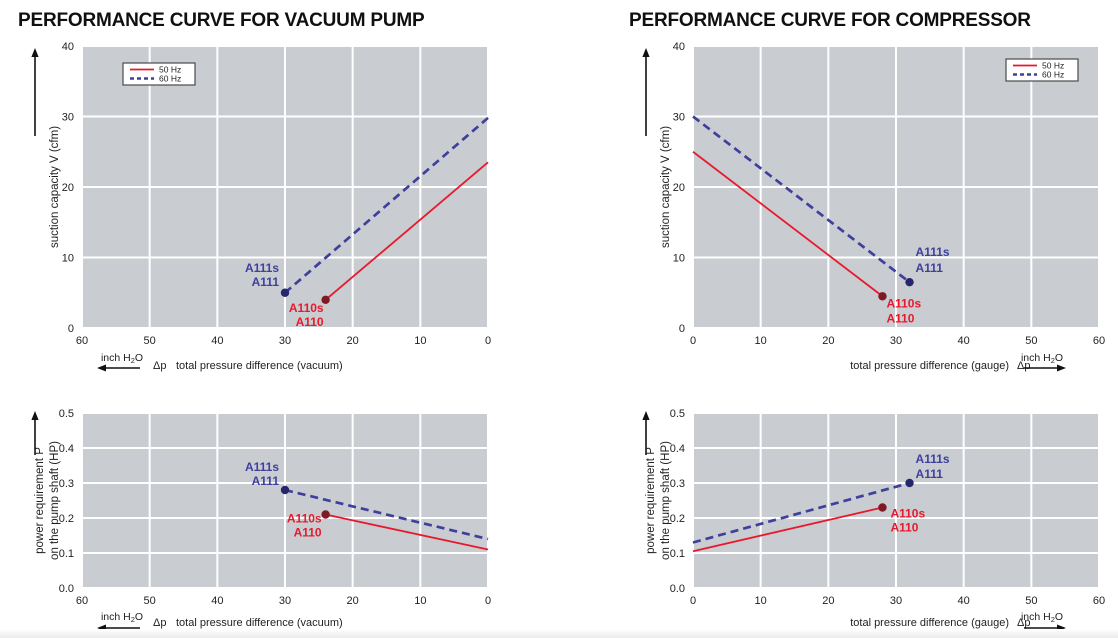 This screenshot has width=1118, height=638. Describe the element at coordinates (677, 414) in the screenshot. I see `svg-text: 0.5` at that location.